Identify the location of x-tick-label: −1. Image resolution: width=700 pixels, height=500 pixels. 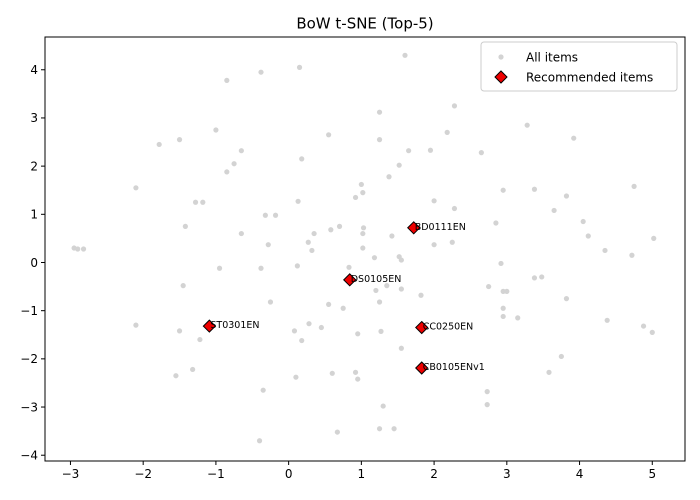
(216, 474).